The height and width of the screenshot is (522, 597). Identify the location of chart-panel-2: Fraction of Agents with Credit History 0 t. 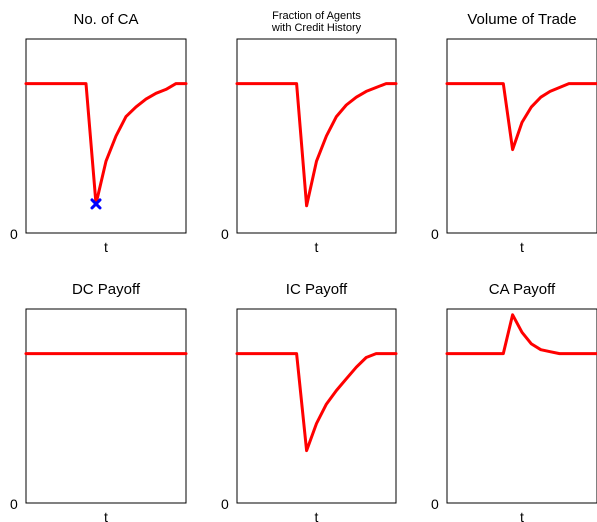
(309, 132).